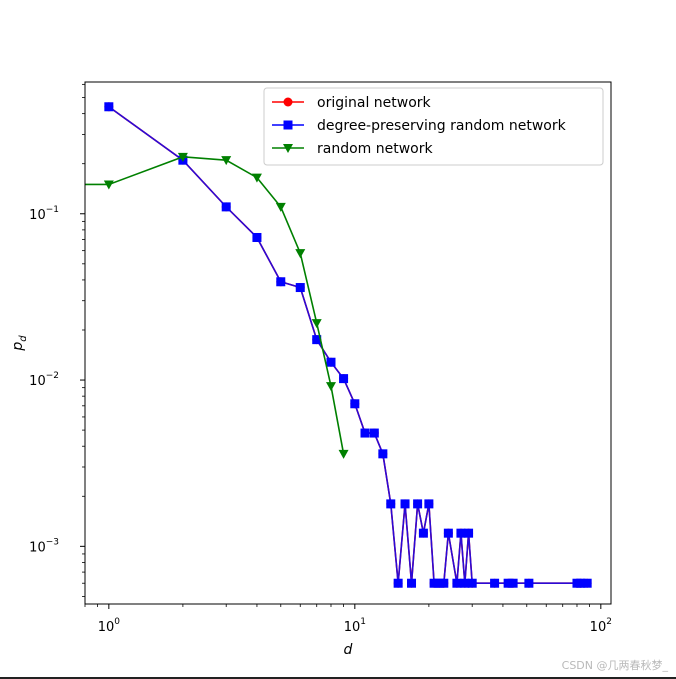  What do you see at coordinates (44, 380) in the screenshot?
I see `y-tick-label: 10⁻²` at bounding box center [44, 380].